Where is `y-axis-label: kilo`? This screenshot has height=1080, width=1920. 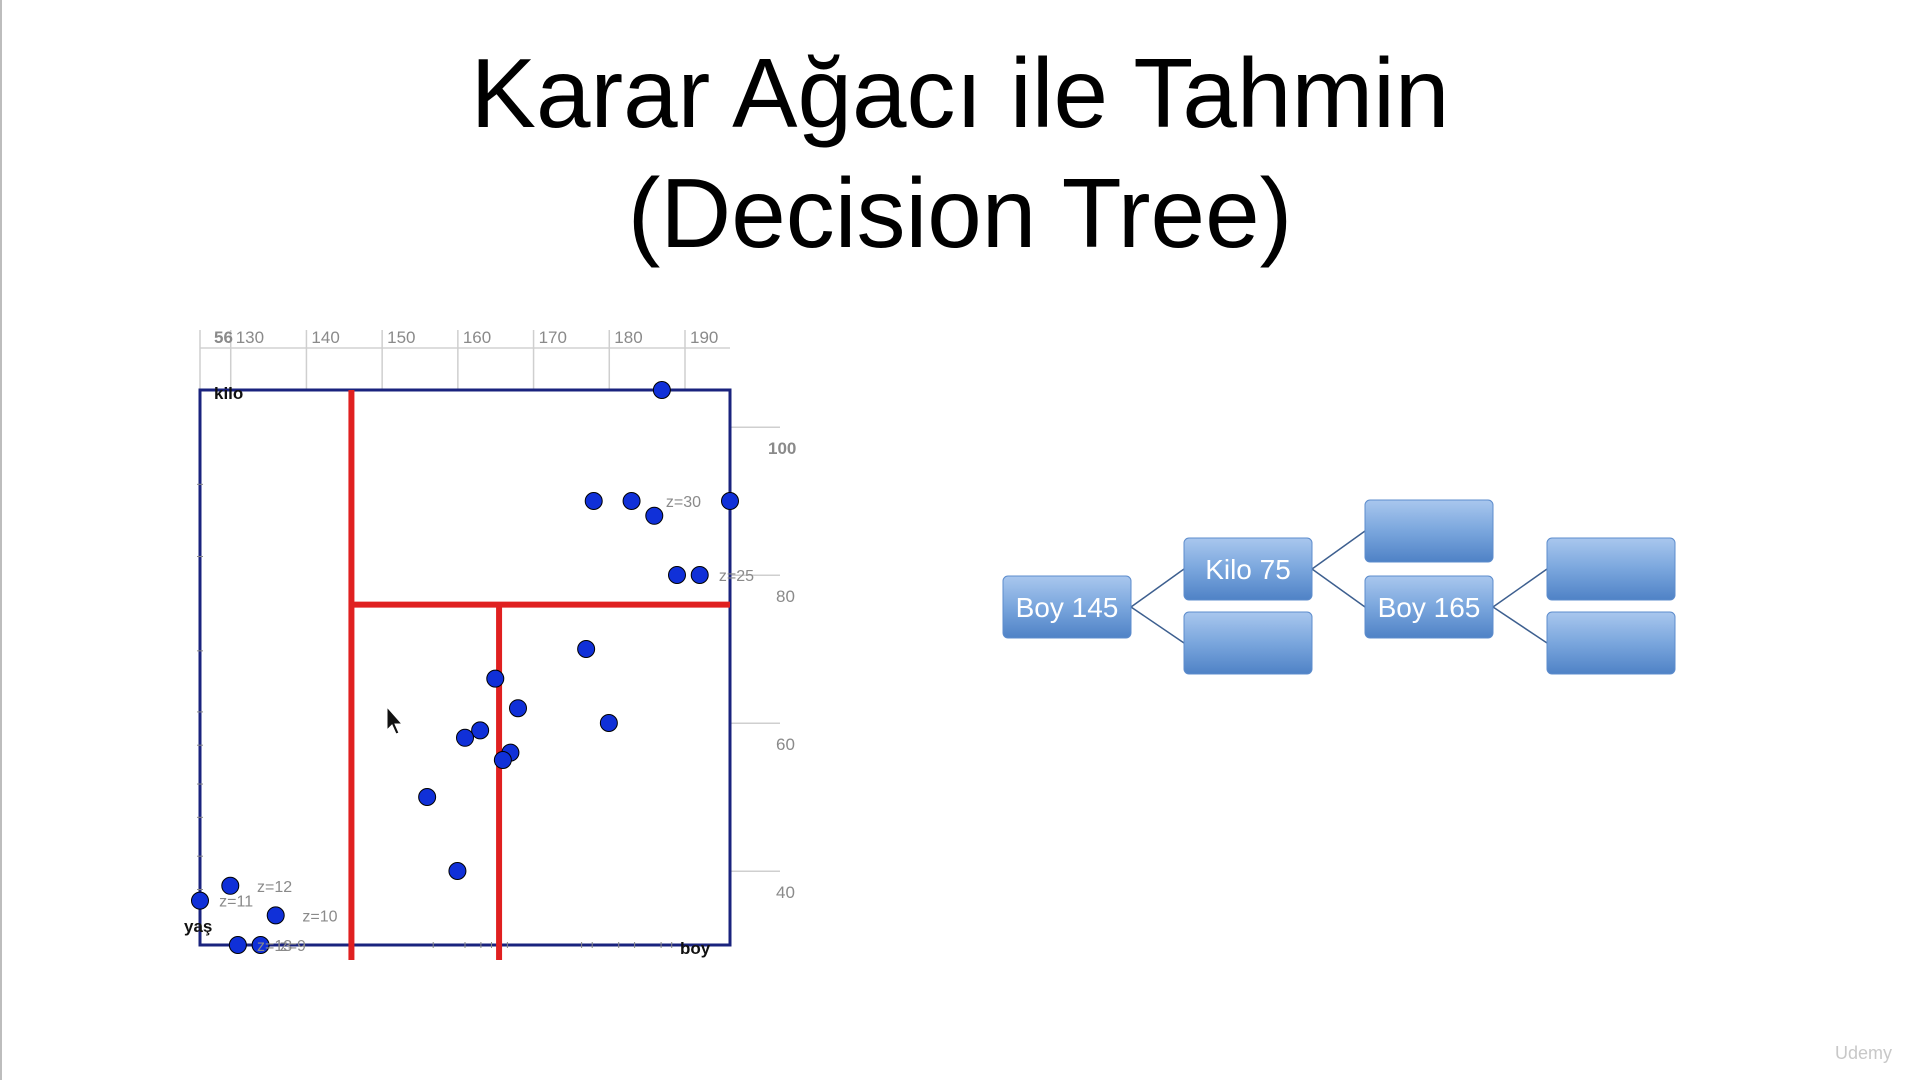
y-axis-label: kilo is located at coordinates (228, 393).